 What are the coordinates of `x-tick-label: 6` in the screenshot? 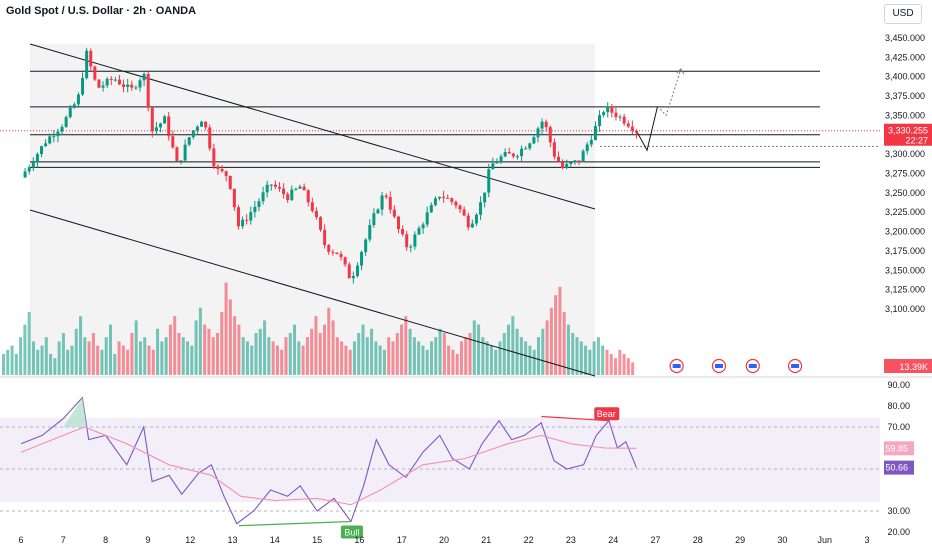 It's located at (20, 540).